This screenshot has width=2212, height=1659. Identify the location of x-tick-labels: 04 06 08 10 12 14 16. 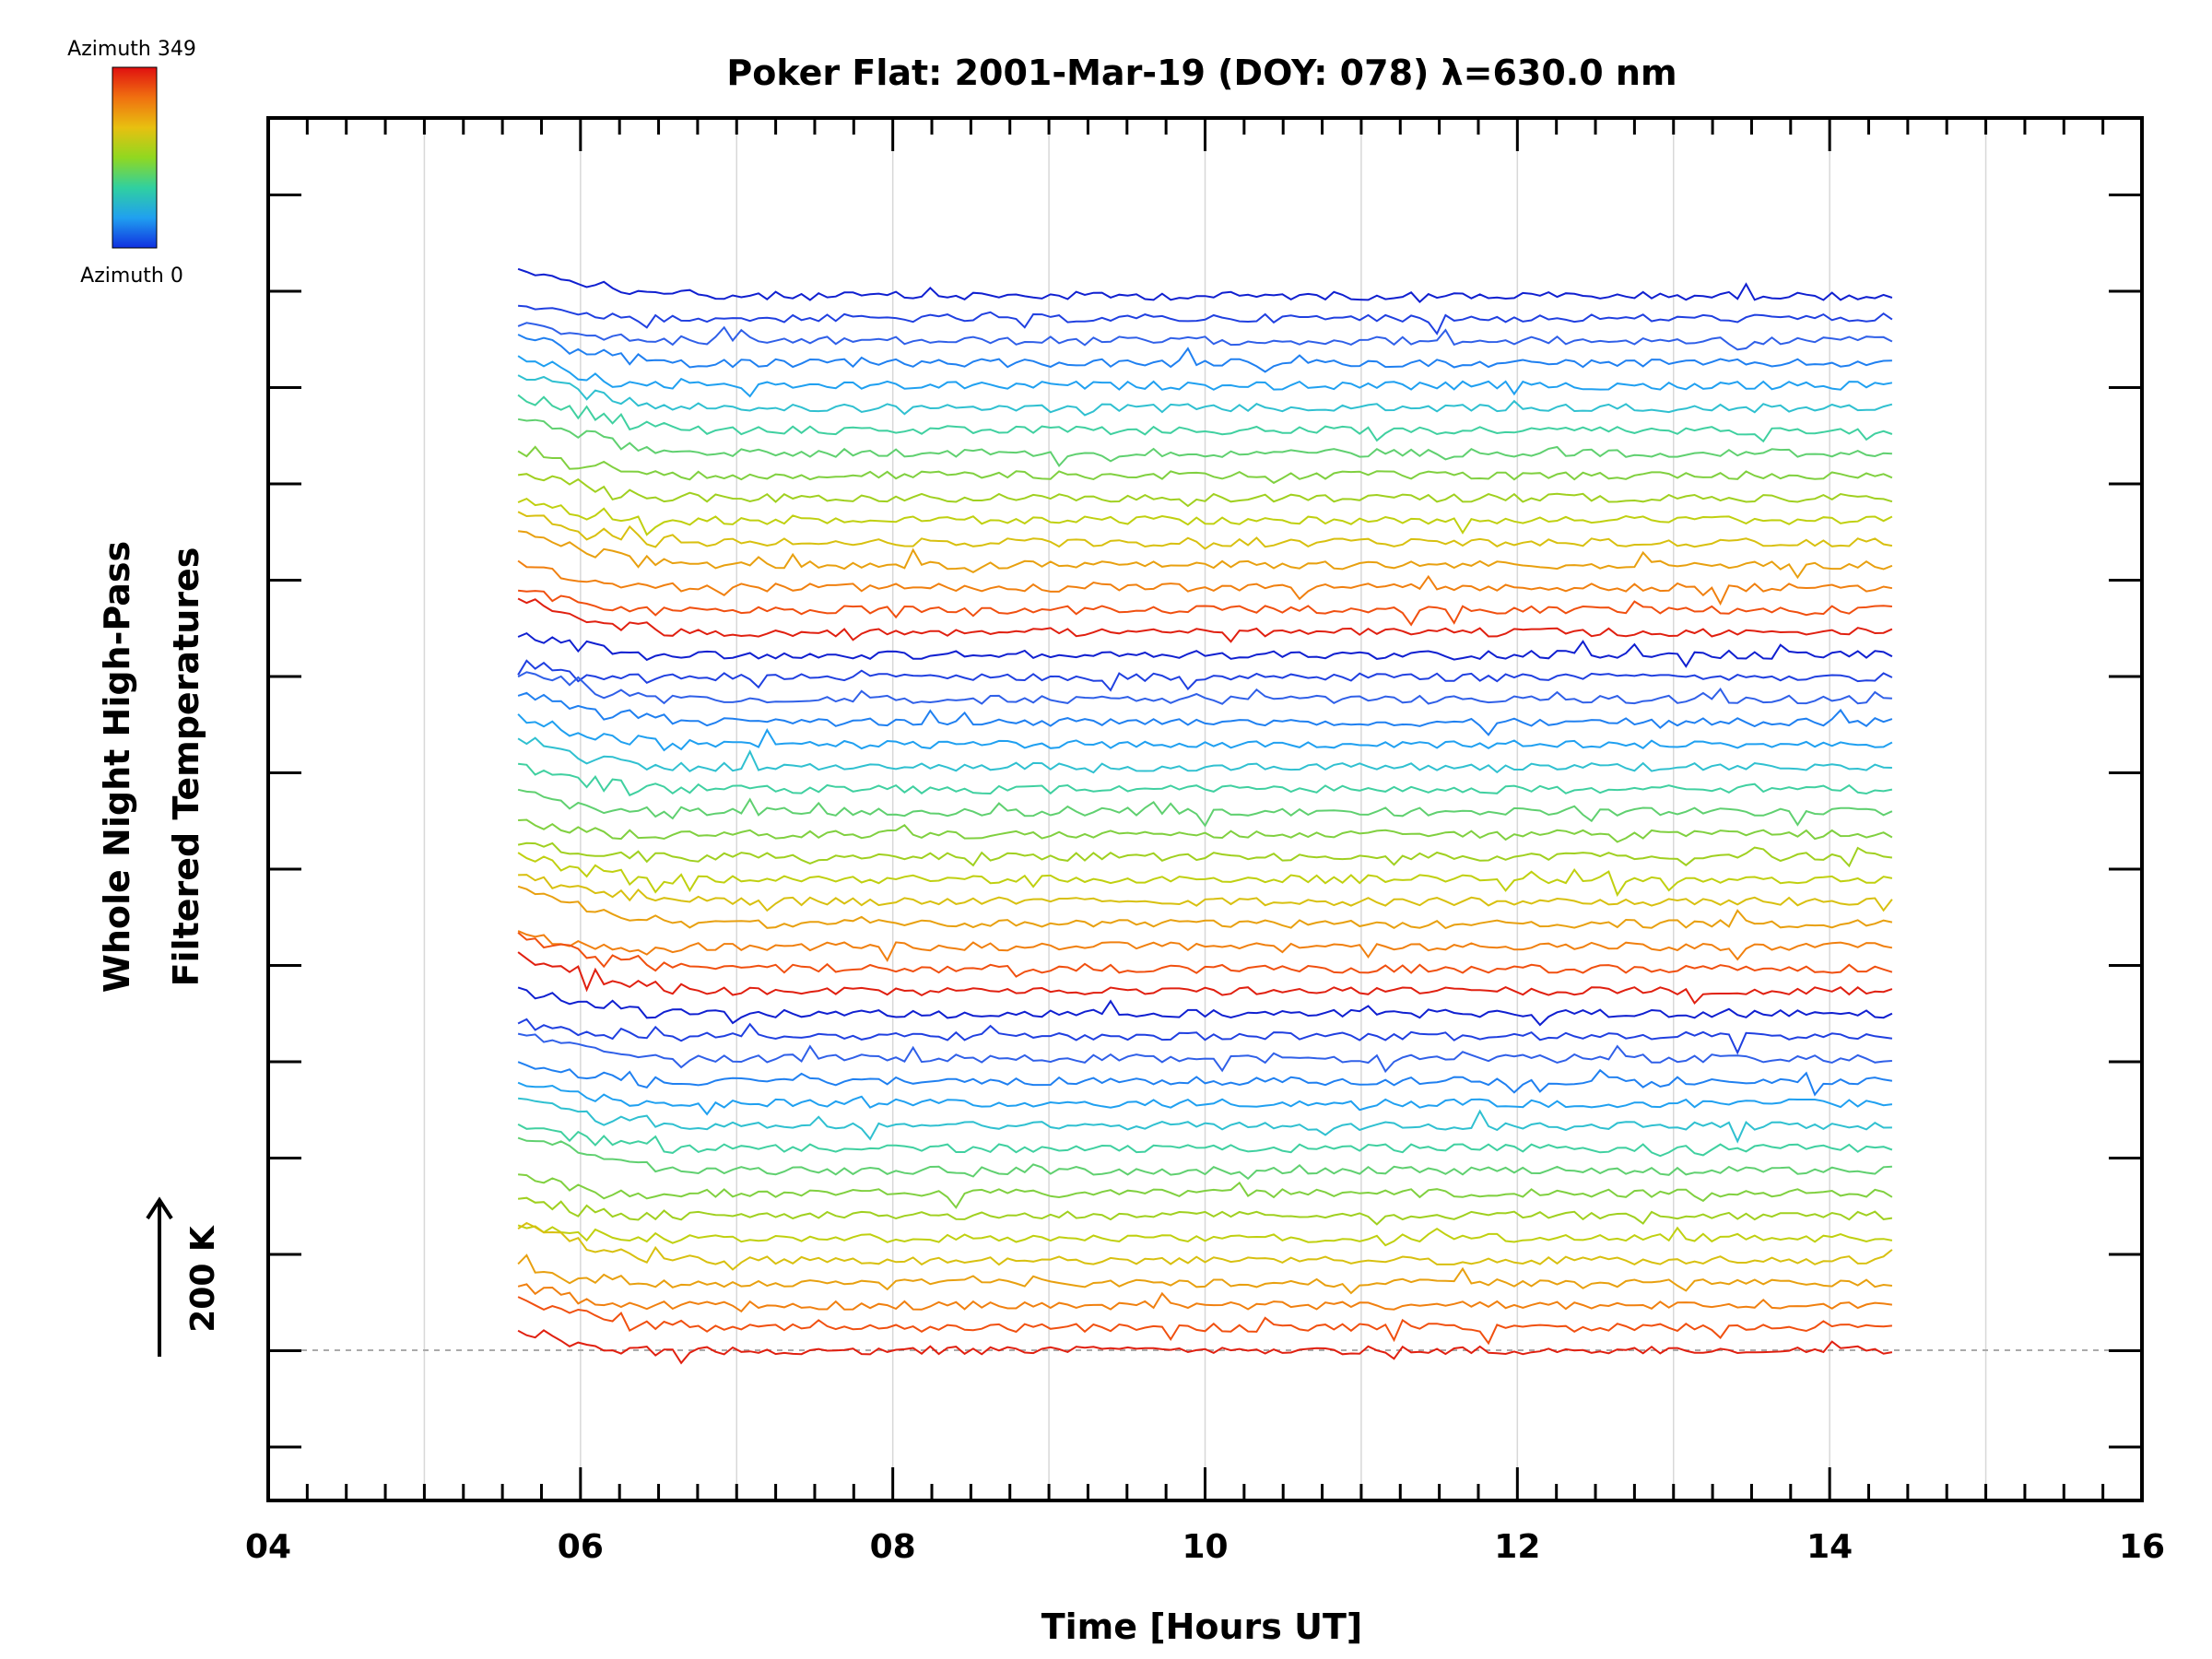
(1205, 1547).